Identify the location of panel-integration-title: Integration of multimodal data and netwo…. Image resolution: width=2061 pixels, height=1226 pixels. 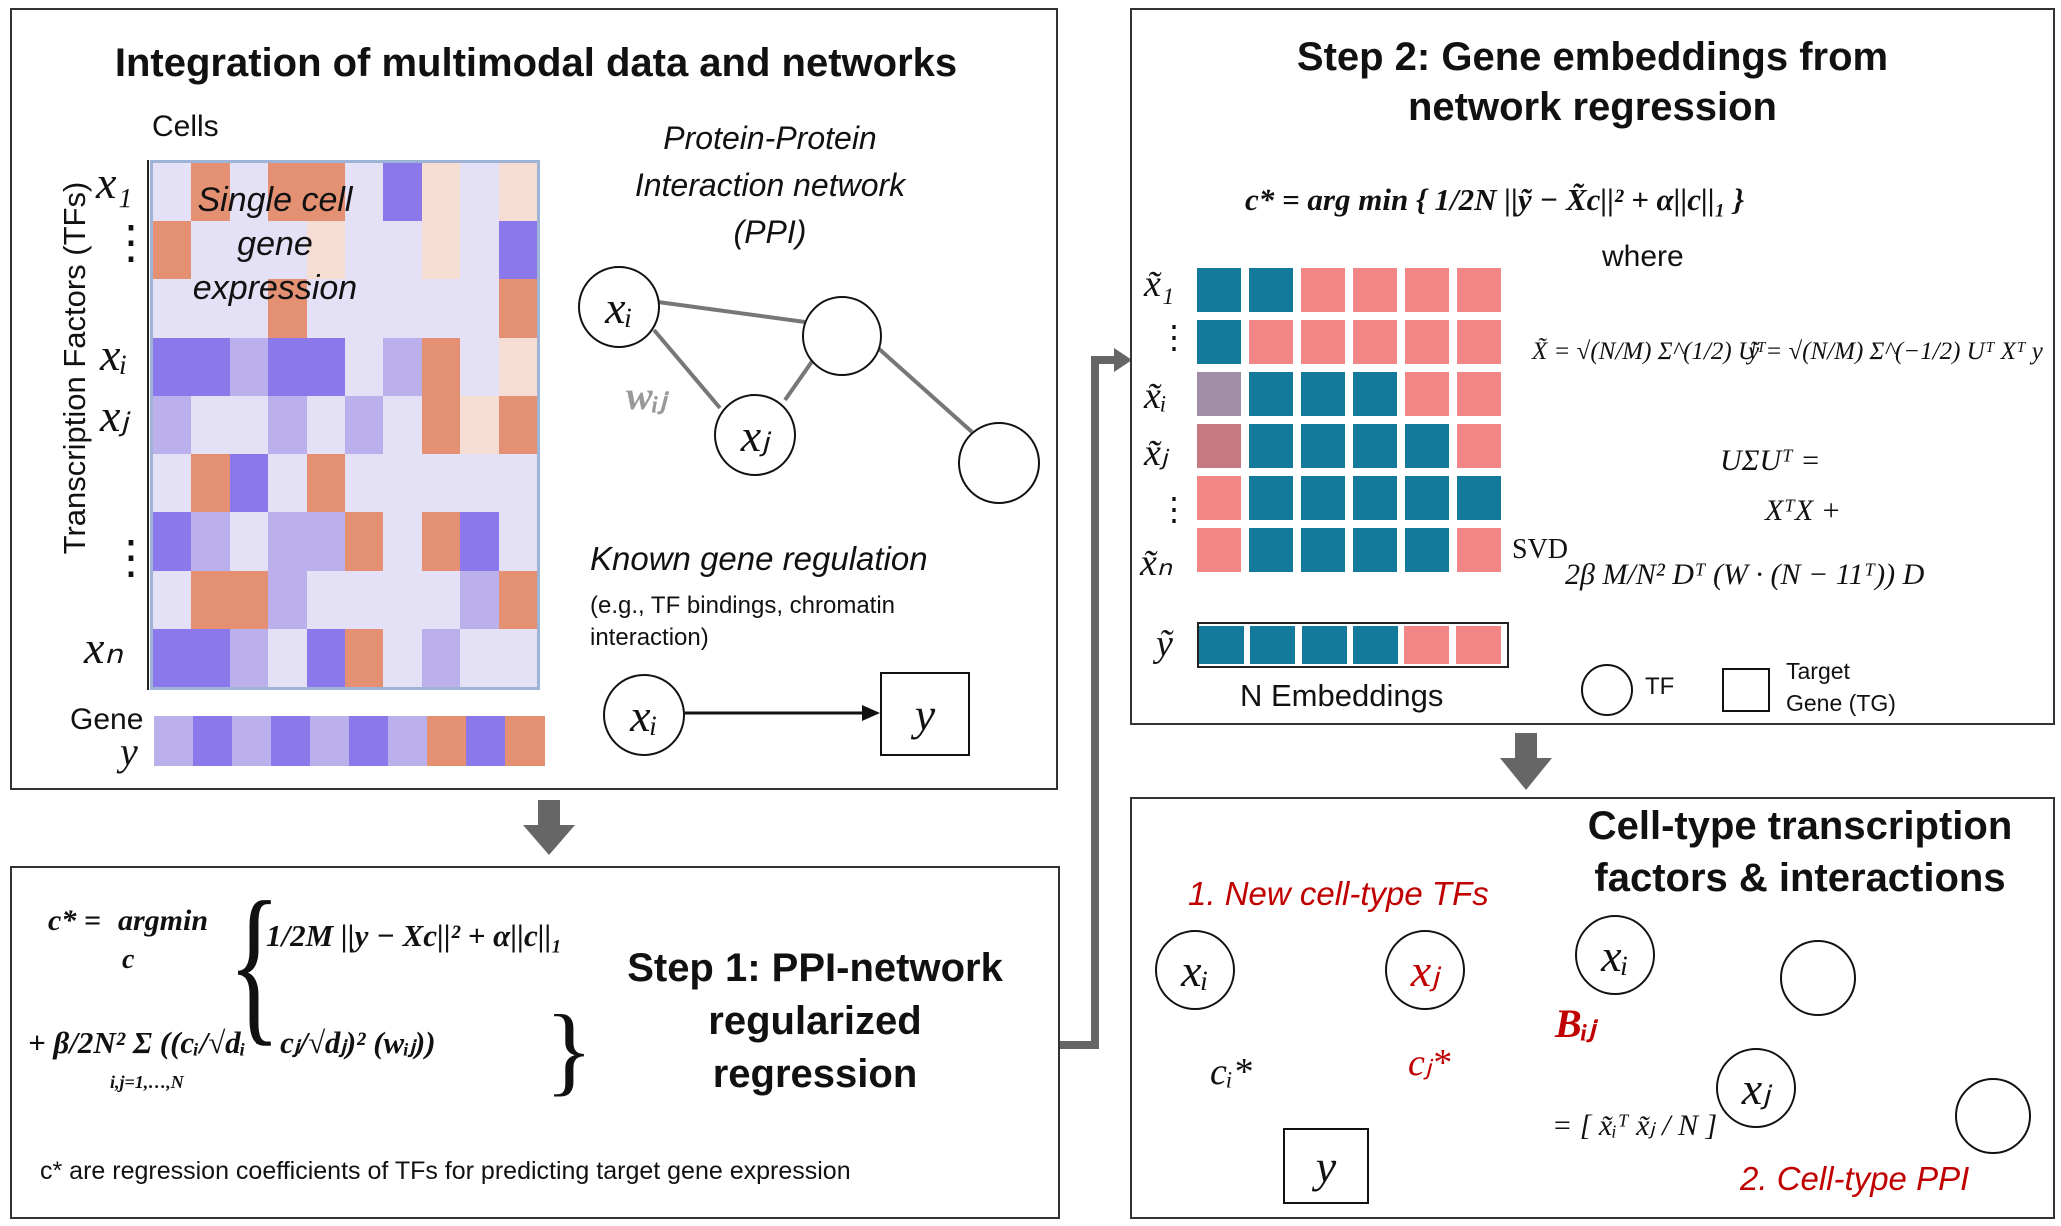
(536, 63).